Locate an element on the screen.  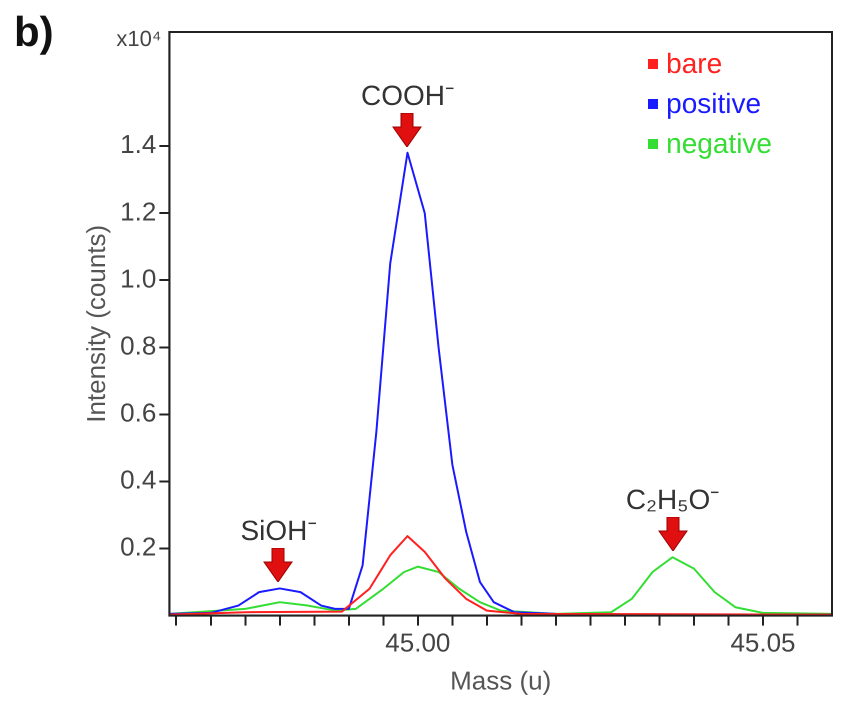
x-tick-label: 45.00 is located at coordinates (417, 642).